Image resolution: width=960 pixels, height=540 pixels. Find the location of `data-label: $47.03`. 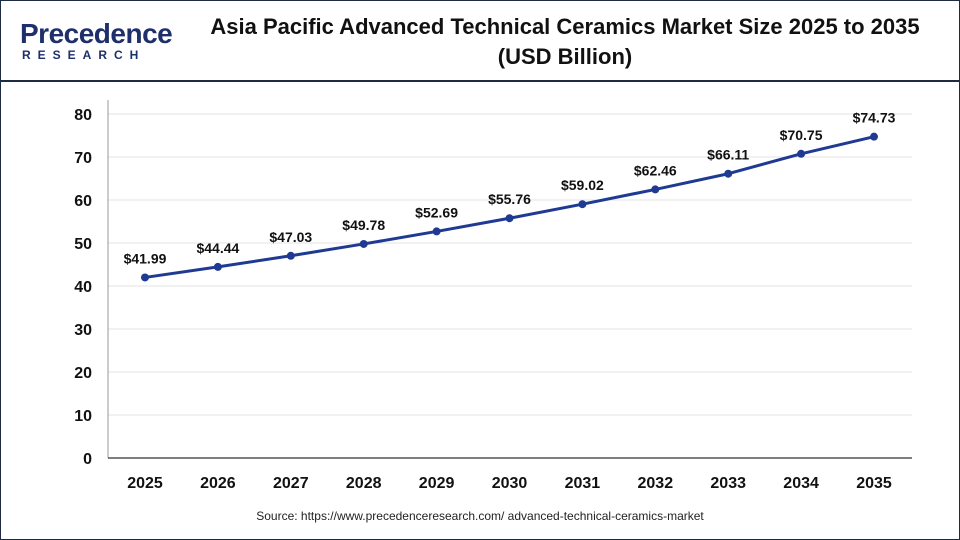

data-label: $47.03 is located at coordinates (290, 237).